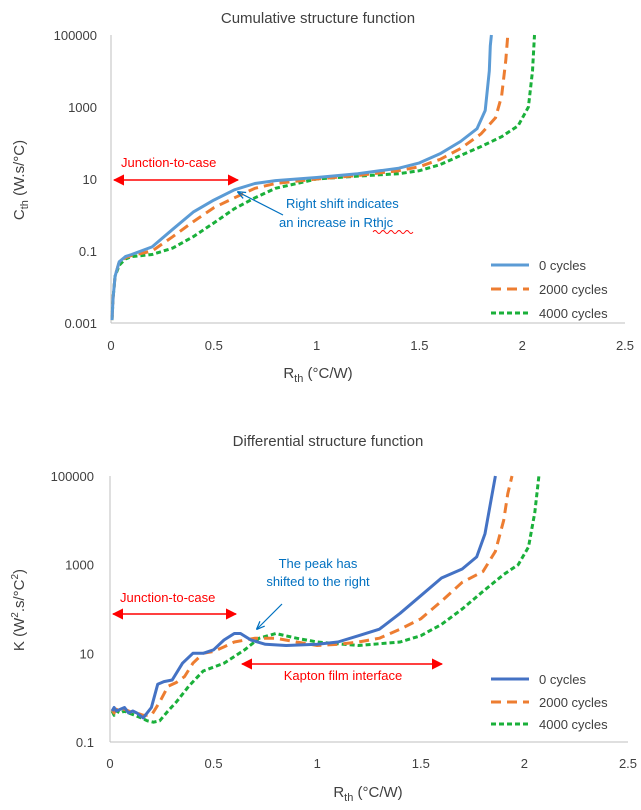 Image resolution: width=641 pixels, height=810 pixels. I want to click on right-shift-annotation-line1: Right shift indicates, so click(342, 203).